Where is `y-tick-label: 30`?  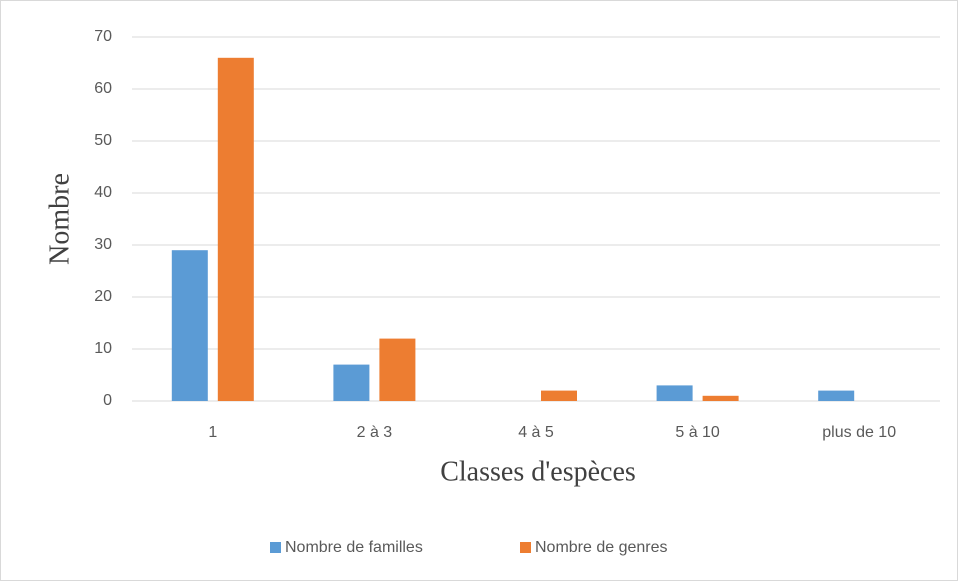
y-tick-label: 30 is located at coordinates (103, 244).